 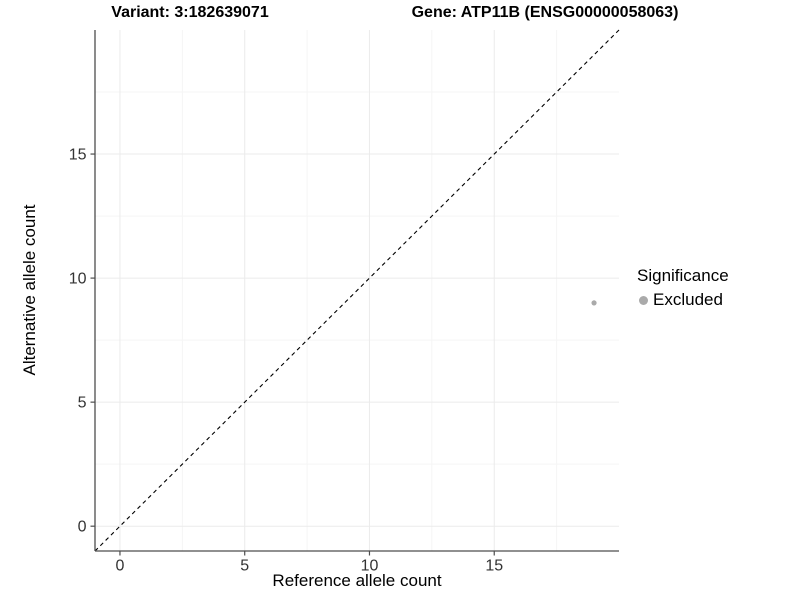 What do you see at coordinates (357, 580) in the screenshot?
I see `x-axis-title: Reference allele count` at bounding box center [357, 580].